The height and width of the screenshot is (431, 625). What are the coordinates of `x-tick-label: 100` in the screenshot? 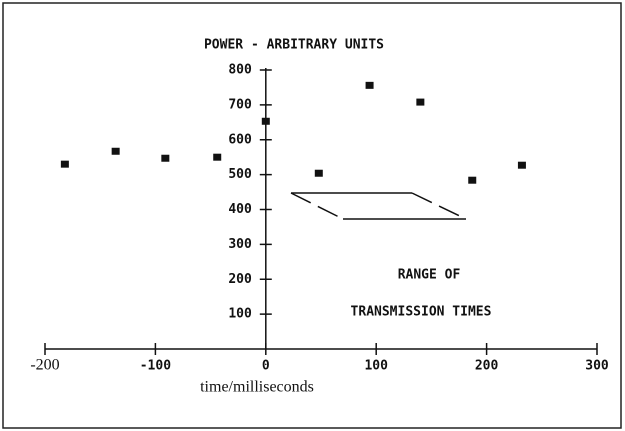 It's located at (376, 366).